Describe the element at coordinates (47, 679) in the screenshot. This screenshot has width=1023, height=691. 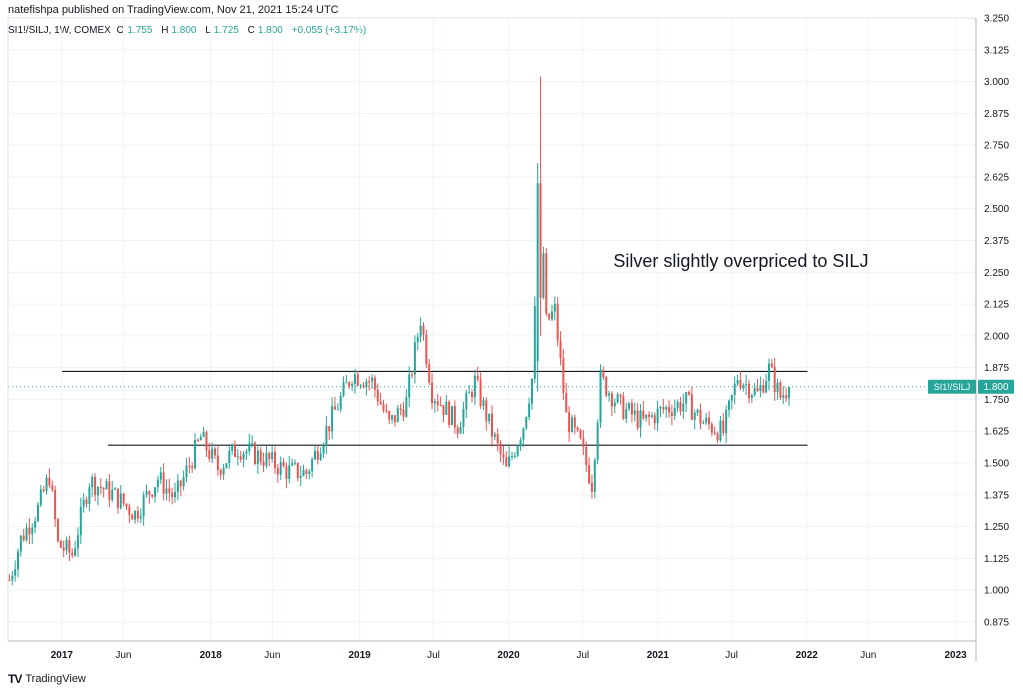
I see `tradingview-brand: TV TradingView` at that location.